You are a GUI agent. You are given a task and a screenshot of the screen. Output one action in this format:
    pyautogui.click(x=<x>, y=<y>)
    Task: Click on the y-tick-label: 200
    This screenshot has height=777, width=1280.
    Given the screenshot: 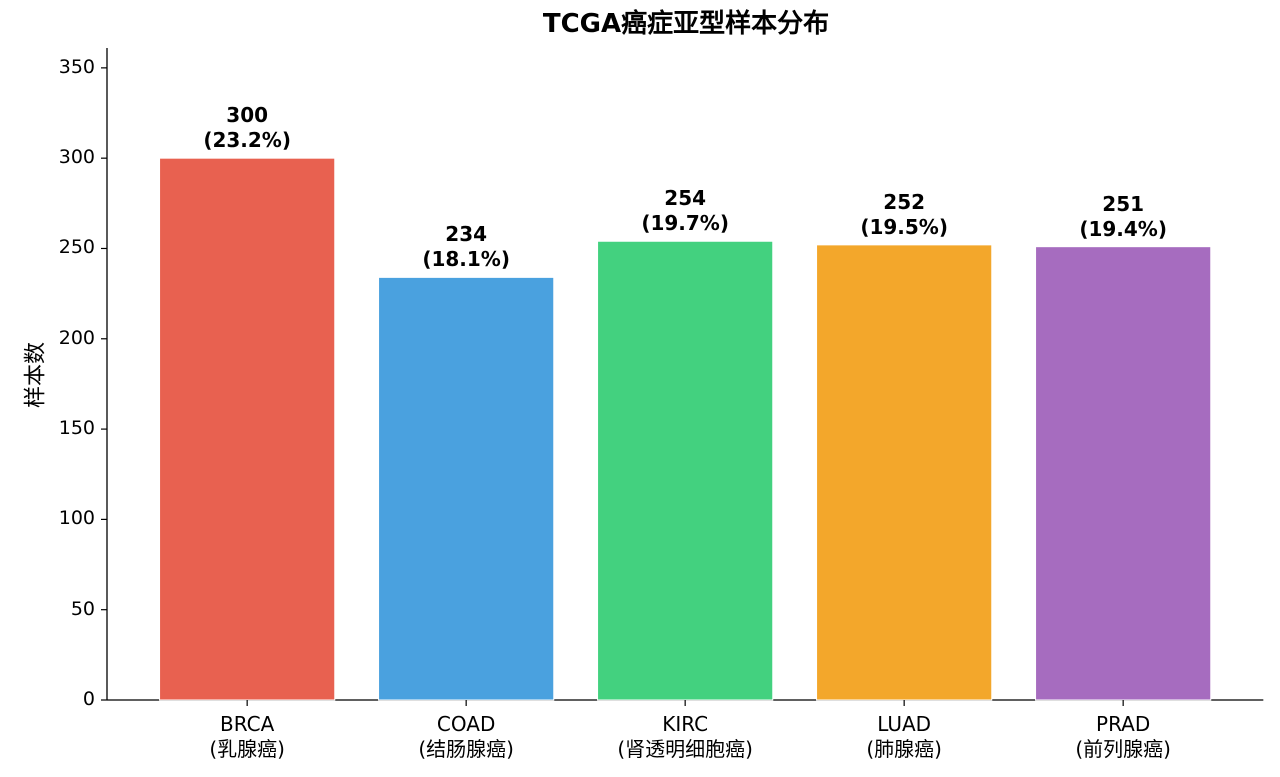 What is the action you would take?
    pyautogui.click(x=76, y=337)
    